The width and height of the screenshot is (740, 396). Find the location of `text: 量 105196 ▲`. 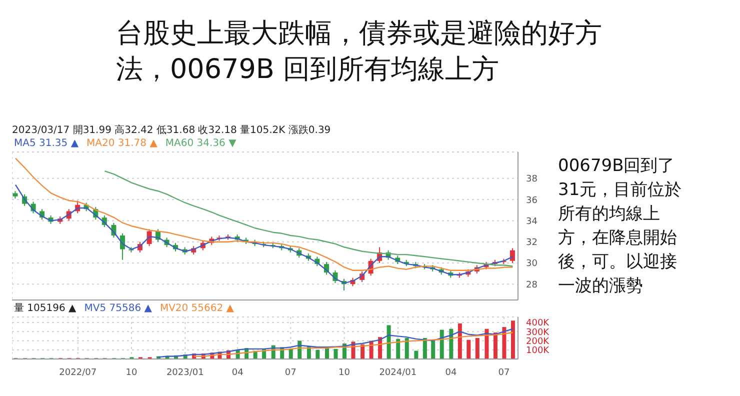

text: 量 105196 ▲ is located at coordinates (45, 308).